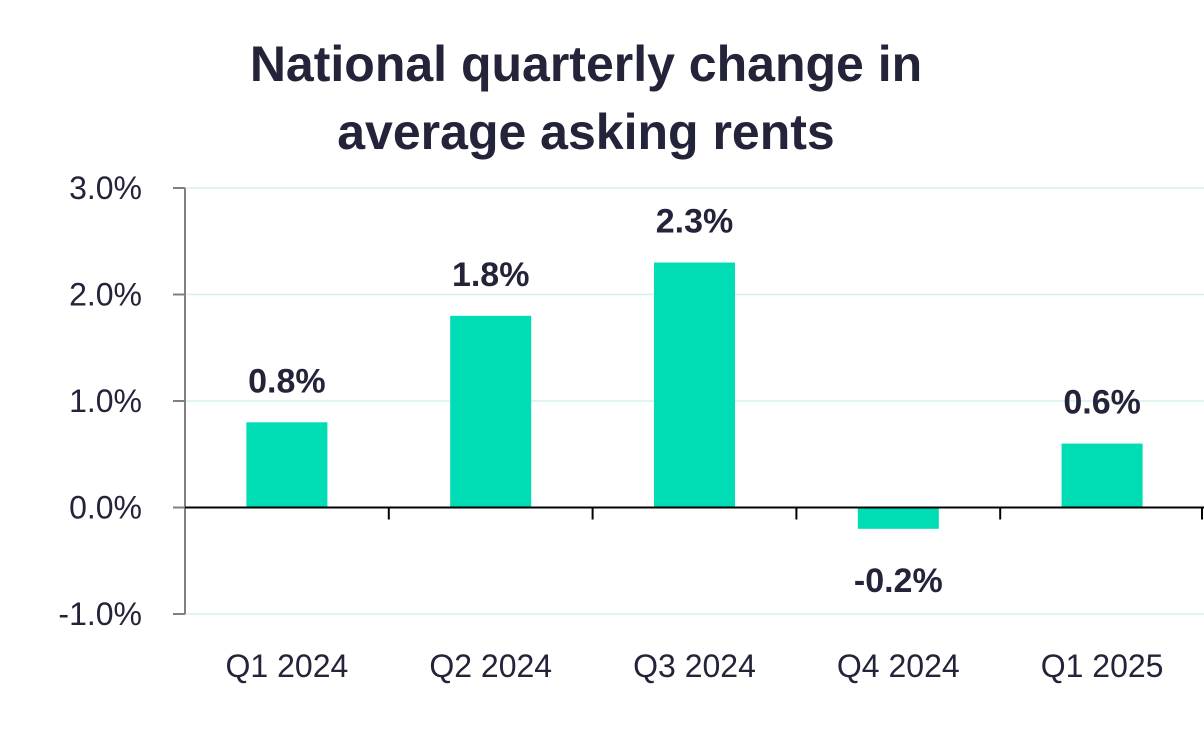 The height and width of the screenshot is (729, 1204). I want to click on chart-title-line-2: average asking rents, so click(586, 132).